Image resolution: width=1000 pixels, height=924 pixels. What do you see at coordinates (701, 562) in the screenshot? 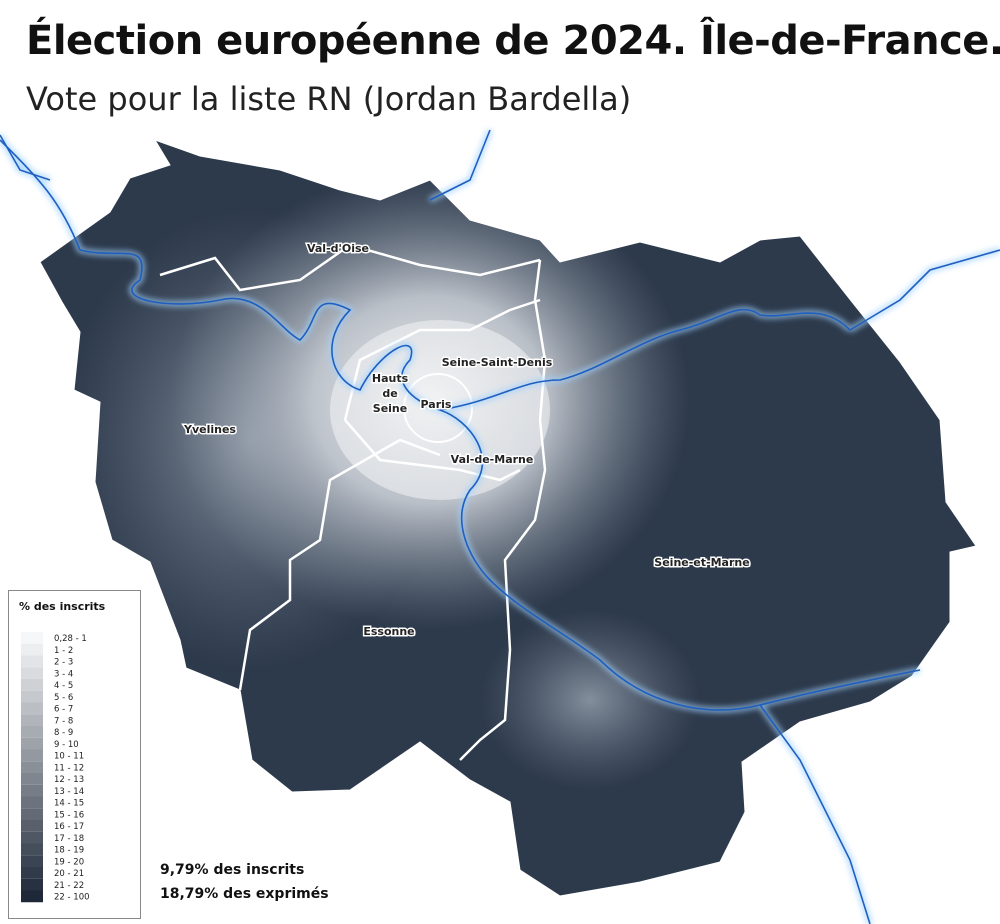
I see `department-label: Seine-et-Marne` at bounding box center [701, 562].